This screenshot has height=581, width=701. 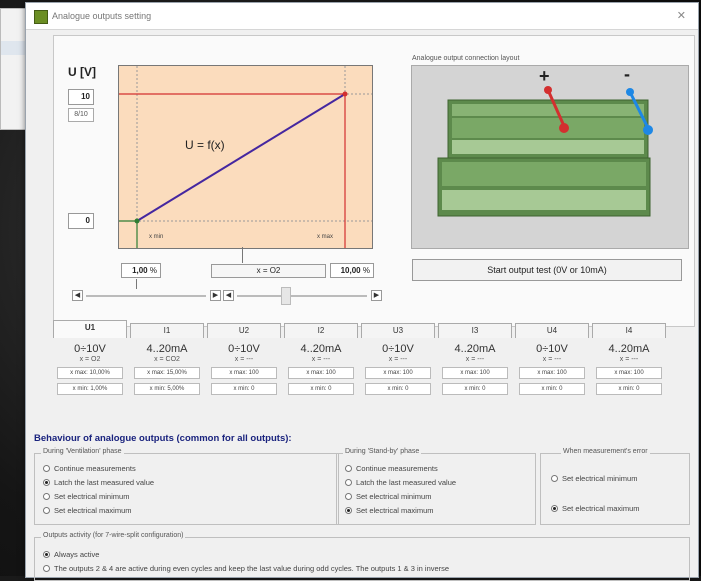 What do you see at coordinates (475, 330) in the screenshot?
I see `tab-i3: I3` at bounding box center [475, 330].